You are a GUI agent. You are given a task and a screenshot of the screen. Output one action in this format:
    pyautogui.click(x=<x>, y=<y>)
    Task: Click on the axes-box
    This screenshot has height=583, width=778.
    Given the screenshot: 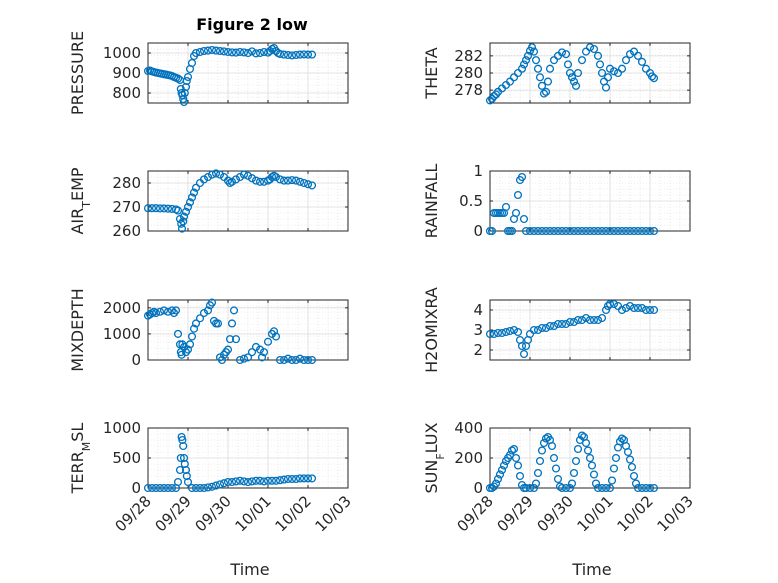 What is the action you would take?
    pyautogui.click(x=248, y=330)
    